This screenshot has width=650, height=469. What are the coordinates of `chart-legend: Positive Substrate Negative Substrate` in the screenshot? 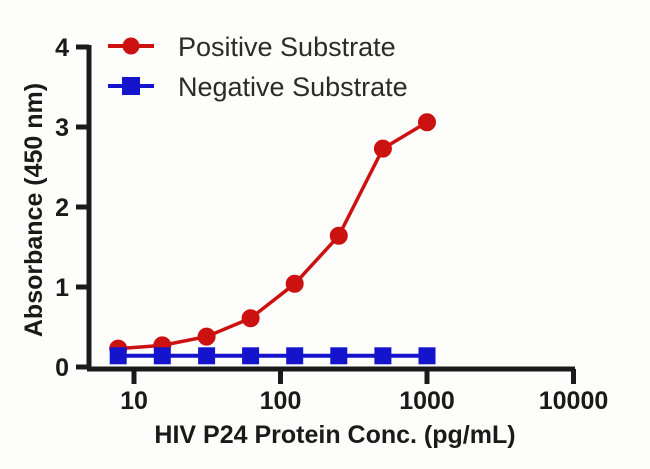 It's located at (258, 67).